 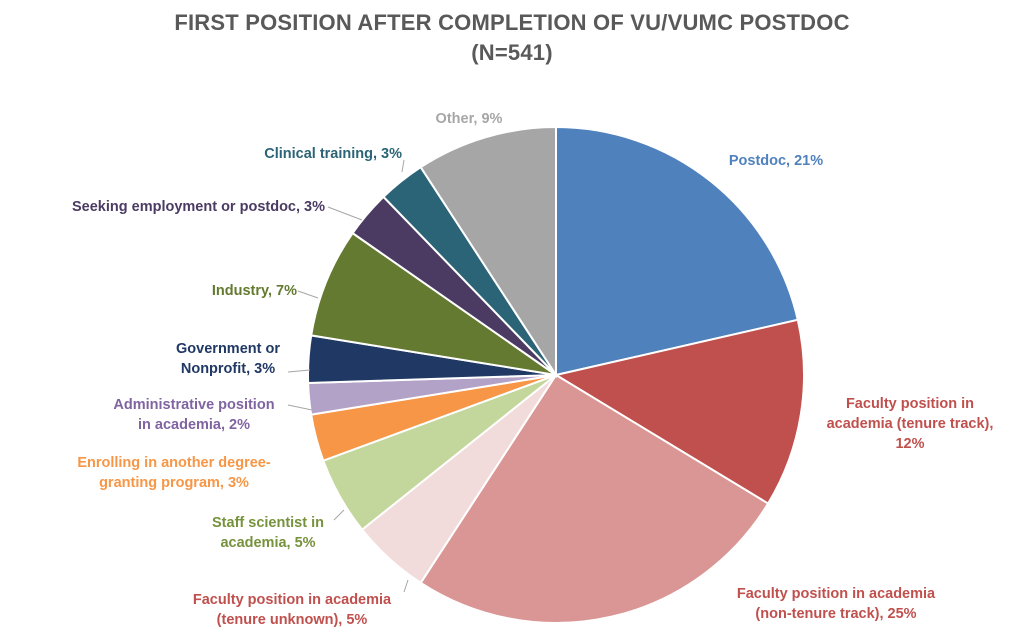 What do you see at coordinates (512, 52) in the screenshot?
I see `chart-subtitle: (N=541)` at bounding box center [512, 52].